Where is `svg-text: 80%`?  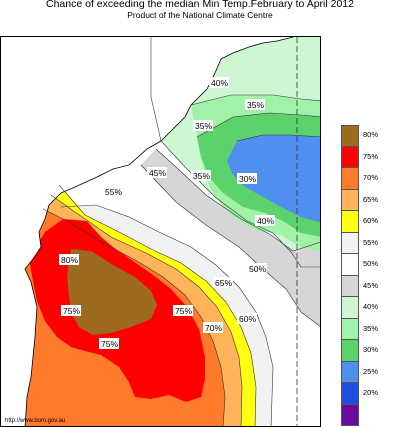
svg-text: 80% is located at coordinates (69, 260).